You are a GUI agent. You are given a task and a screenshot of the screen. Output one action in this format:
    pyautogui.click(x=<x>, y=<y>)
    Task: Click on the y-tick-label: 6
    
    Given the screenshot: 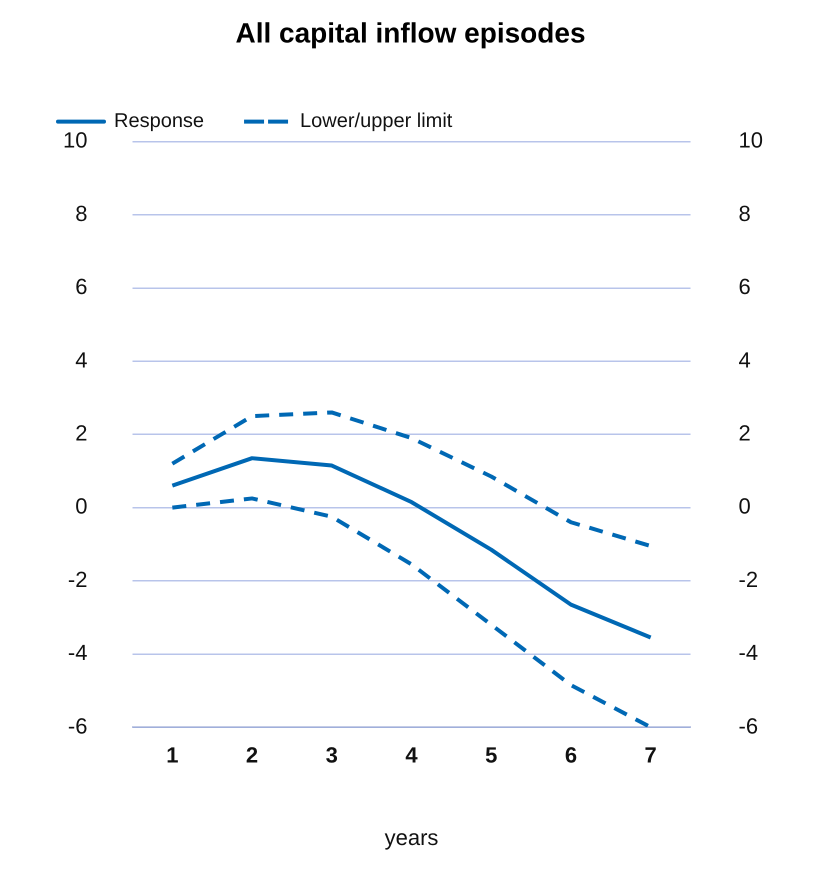 What is the action you would take?
    pyautogui.click(x=81, y=287)
    